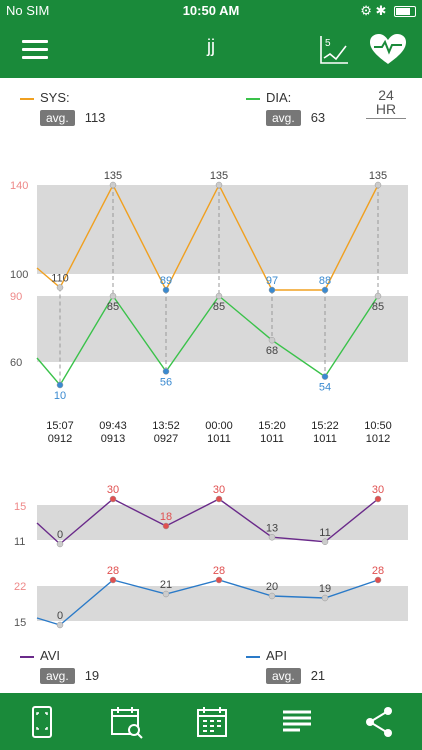  What do you see at coordinates (60, 535) in the screenshot?
I see `avi-data-label: 0` at bounding box center [60, 535].